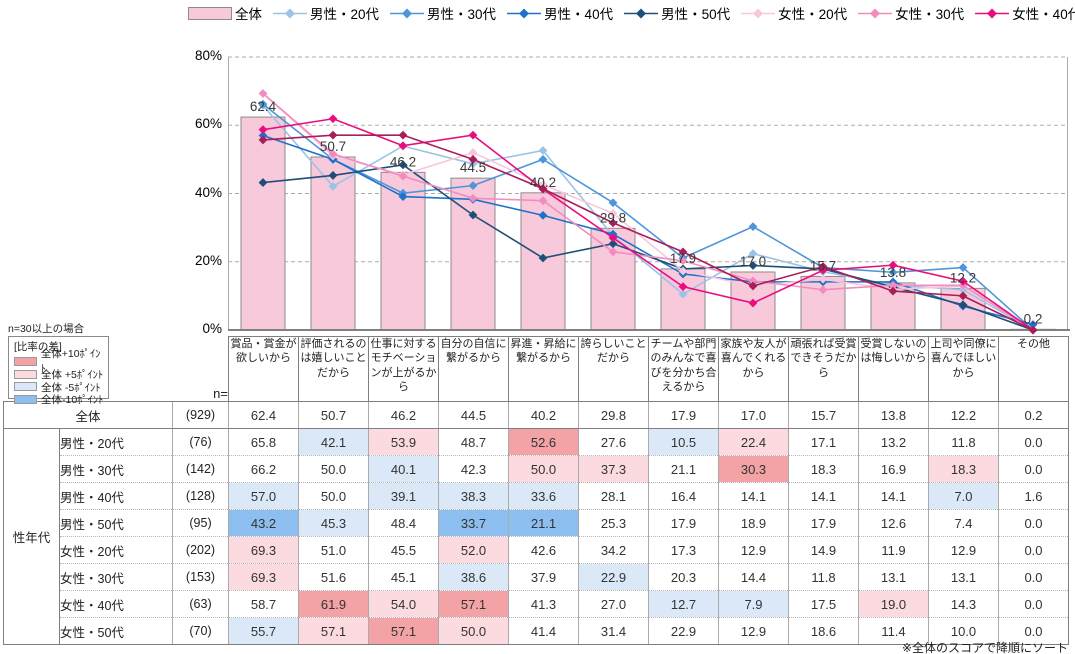 Image resolution: width=1075 pixels, height=654 pixels. I want to click on value-cell: 55.7, so click(263, 631).